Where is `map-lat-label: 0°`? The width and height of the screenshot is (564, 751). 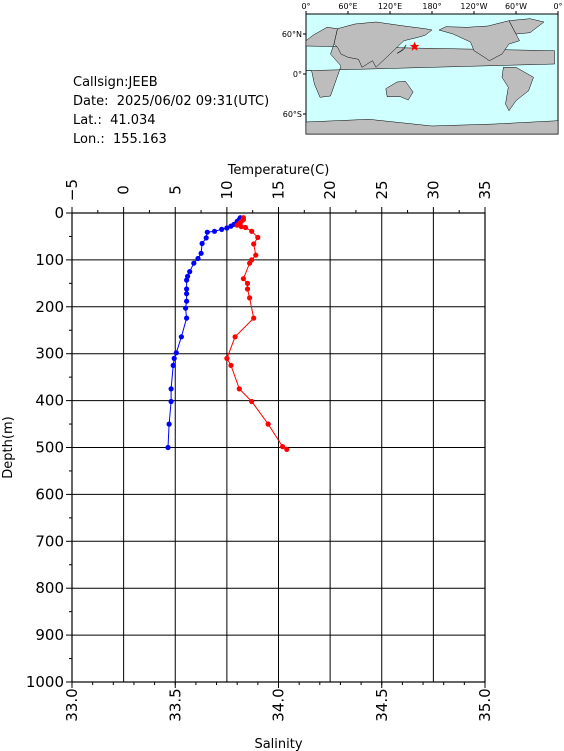
map-lat-label: 0° is located at coordinates (297, 74).